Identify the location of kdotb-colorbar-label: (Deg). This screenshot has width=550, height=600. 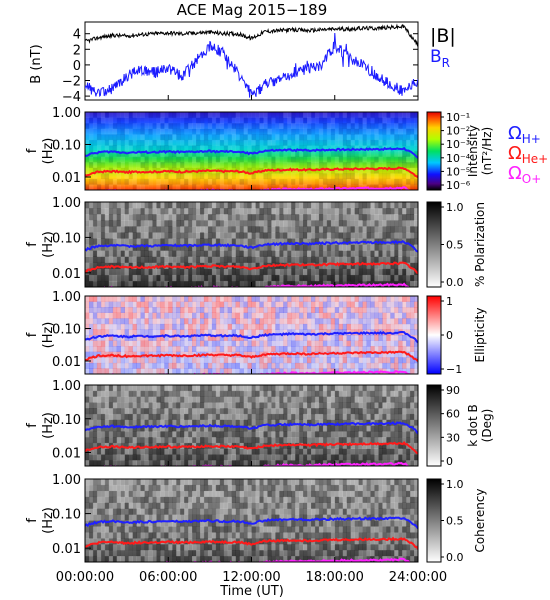
(487, 426).